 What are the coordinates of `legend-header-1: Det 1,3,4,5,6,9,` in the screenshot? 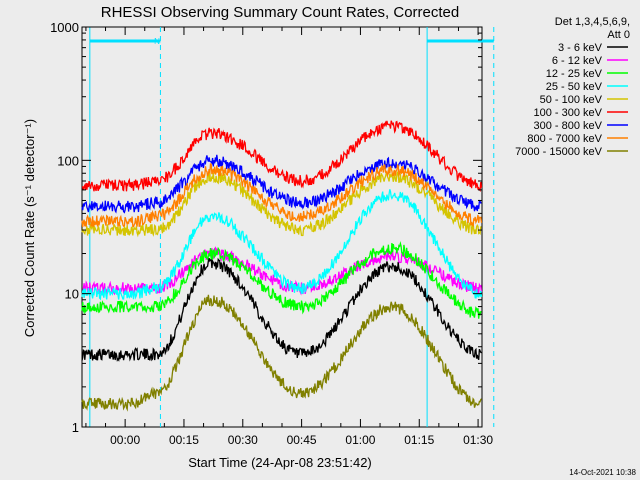 It's located at (592, 22).